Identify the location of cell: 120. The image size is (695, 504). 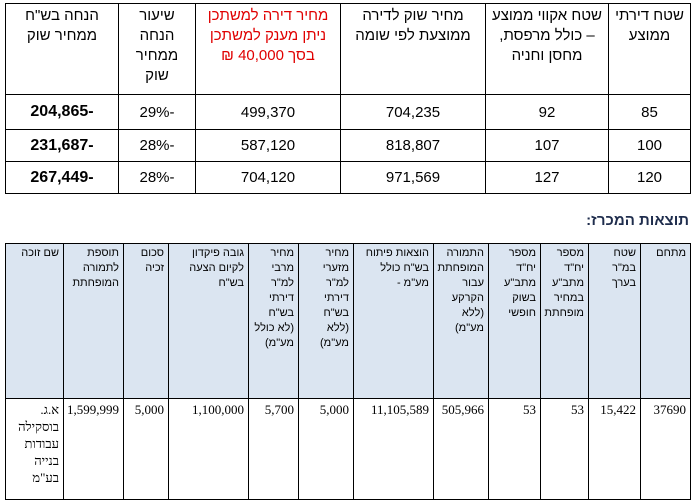
(649, 177).